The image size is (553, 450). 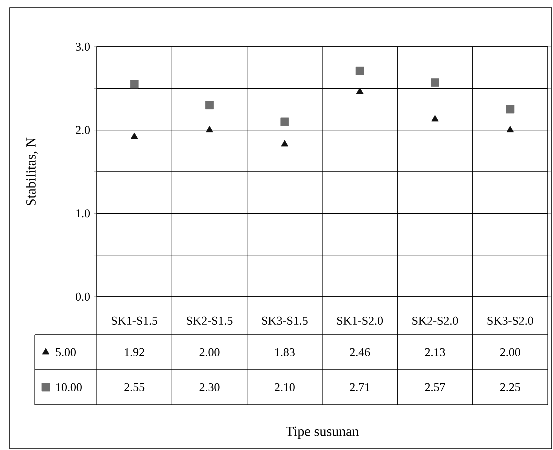 I want to click on x-tick-label: SK3-S2.0, so click(x=511, y=321).